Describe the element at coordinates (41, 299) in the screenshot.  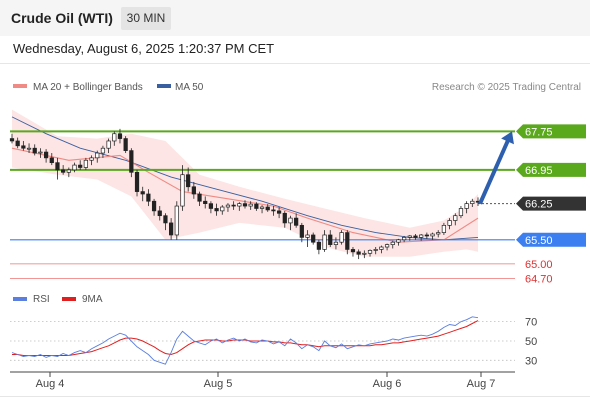
I see `rsi-legend-label: RSI` at that location.